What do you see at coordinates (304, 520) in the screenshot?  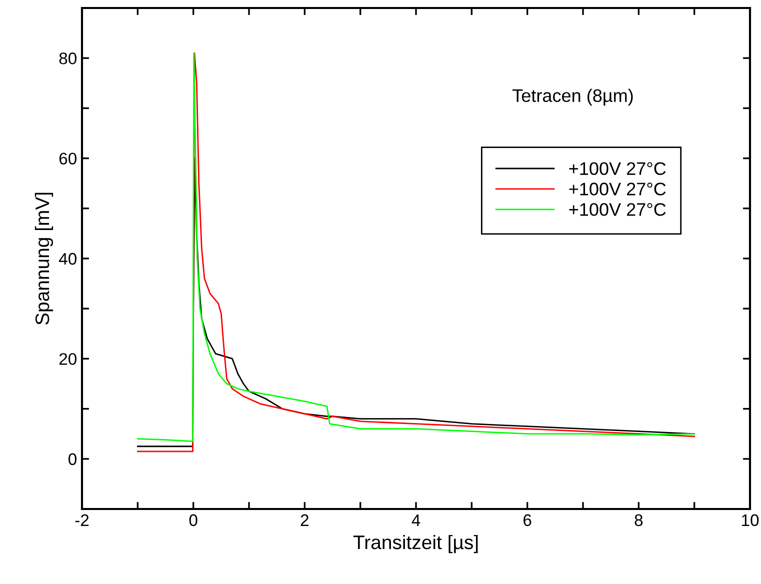 I see `x-tick-label: 2` at bounding box center [304, 520].